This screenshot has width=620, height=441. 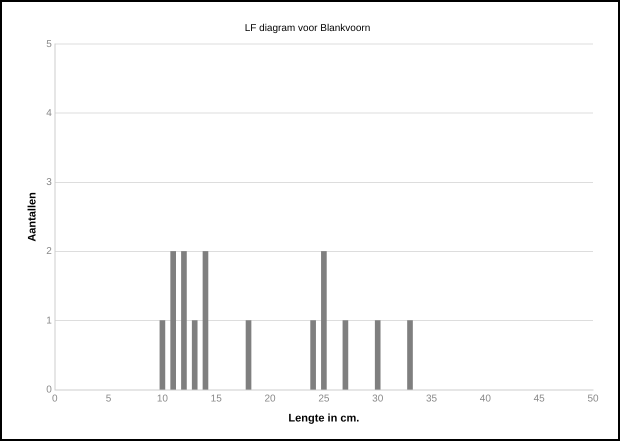 I want to click on x-tick-label: 35, so click(x=432, y=399).